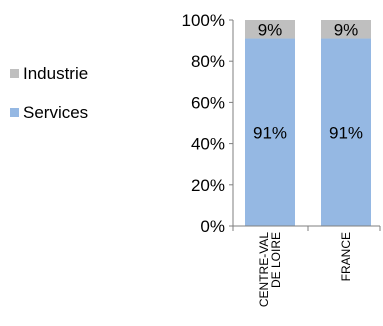  I want to click on legend-label-industrie: Industrie, so click(56, 73).